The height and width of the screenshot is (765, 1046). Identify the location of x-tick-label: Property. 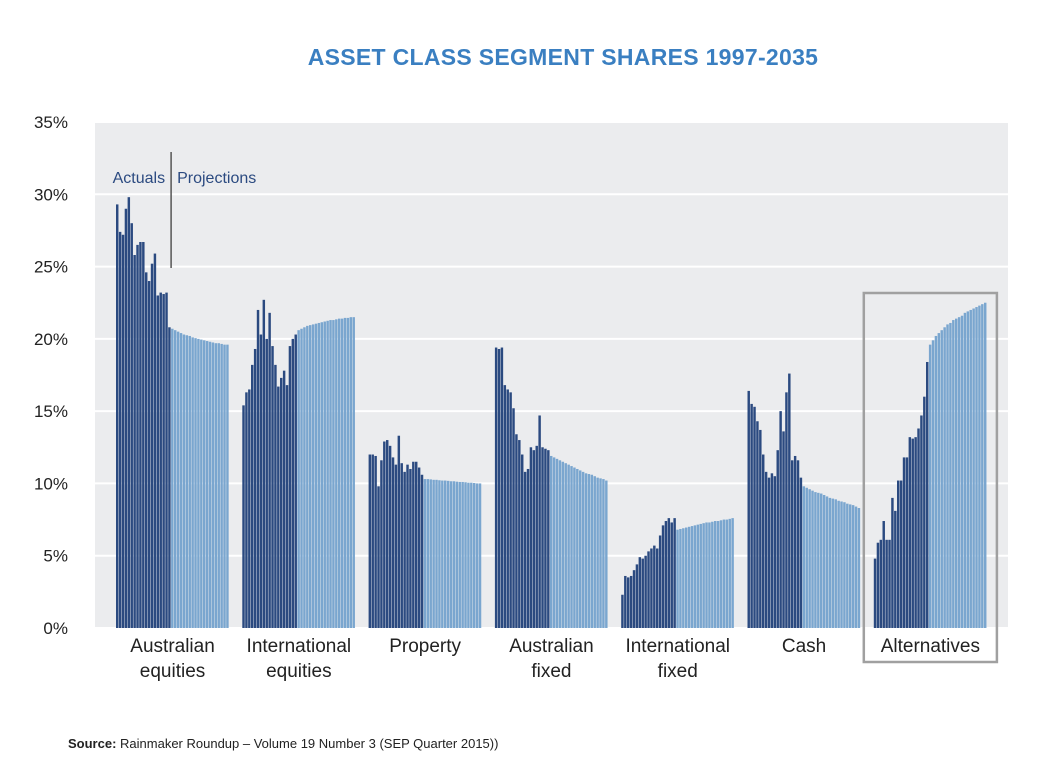
(425, 646).